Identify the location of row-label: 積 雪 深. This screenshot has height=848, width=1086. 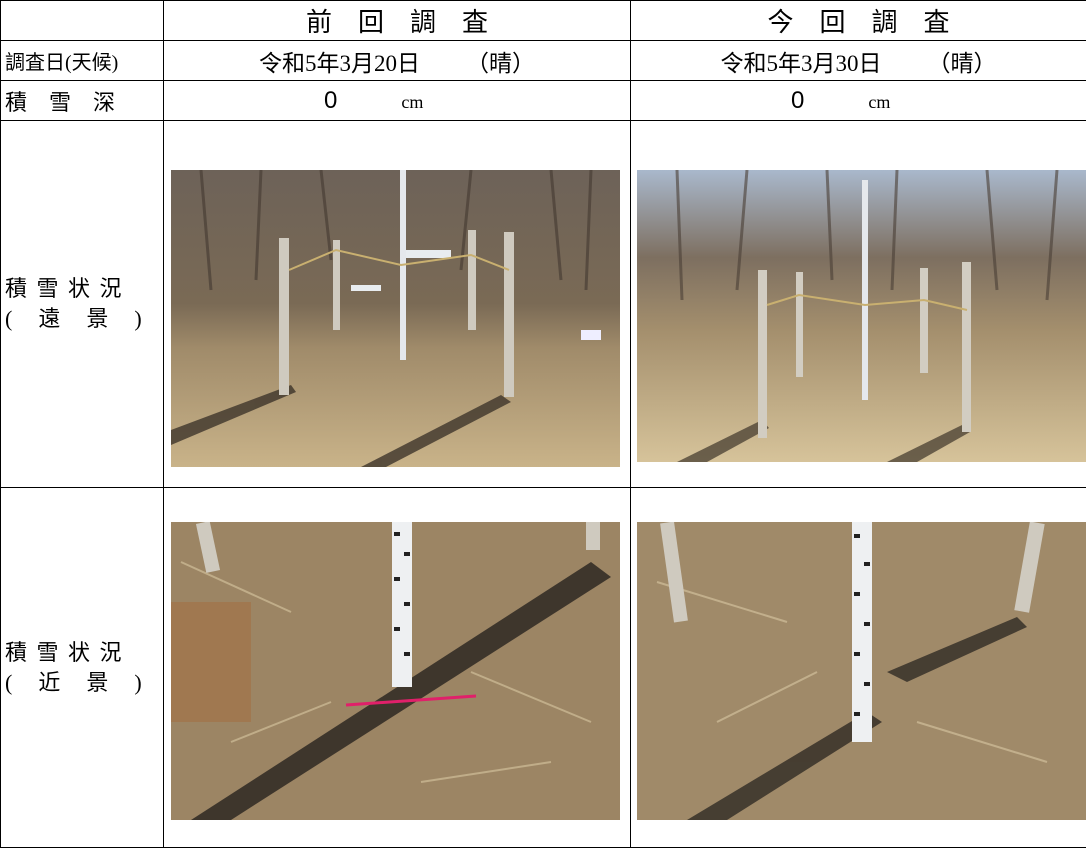
(82, 101).